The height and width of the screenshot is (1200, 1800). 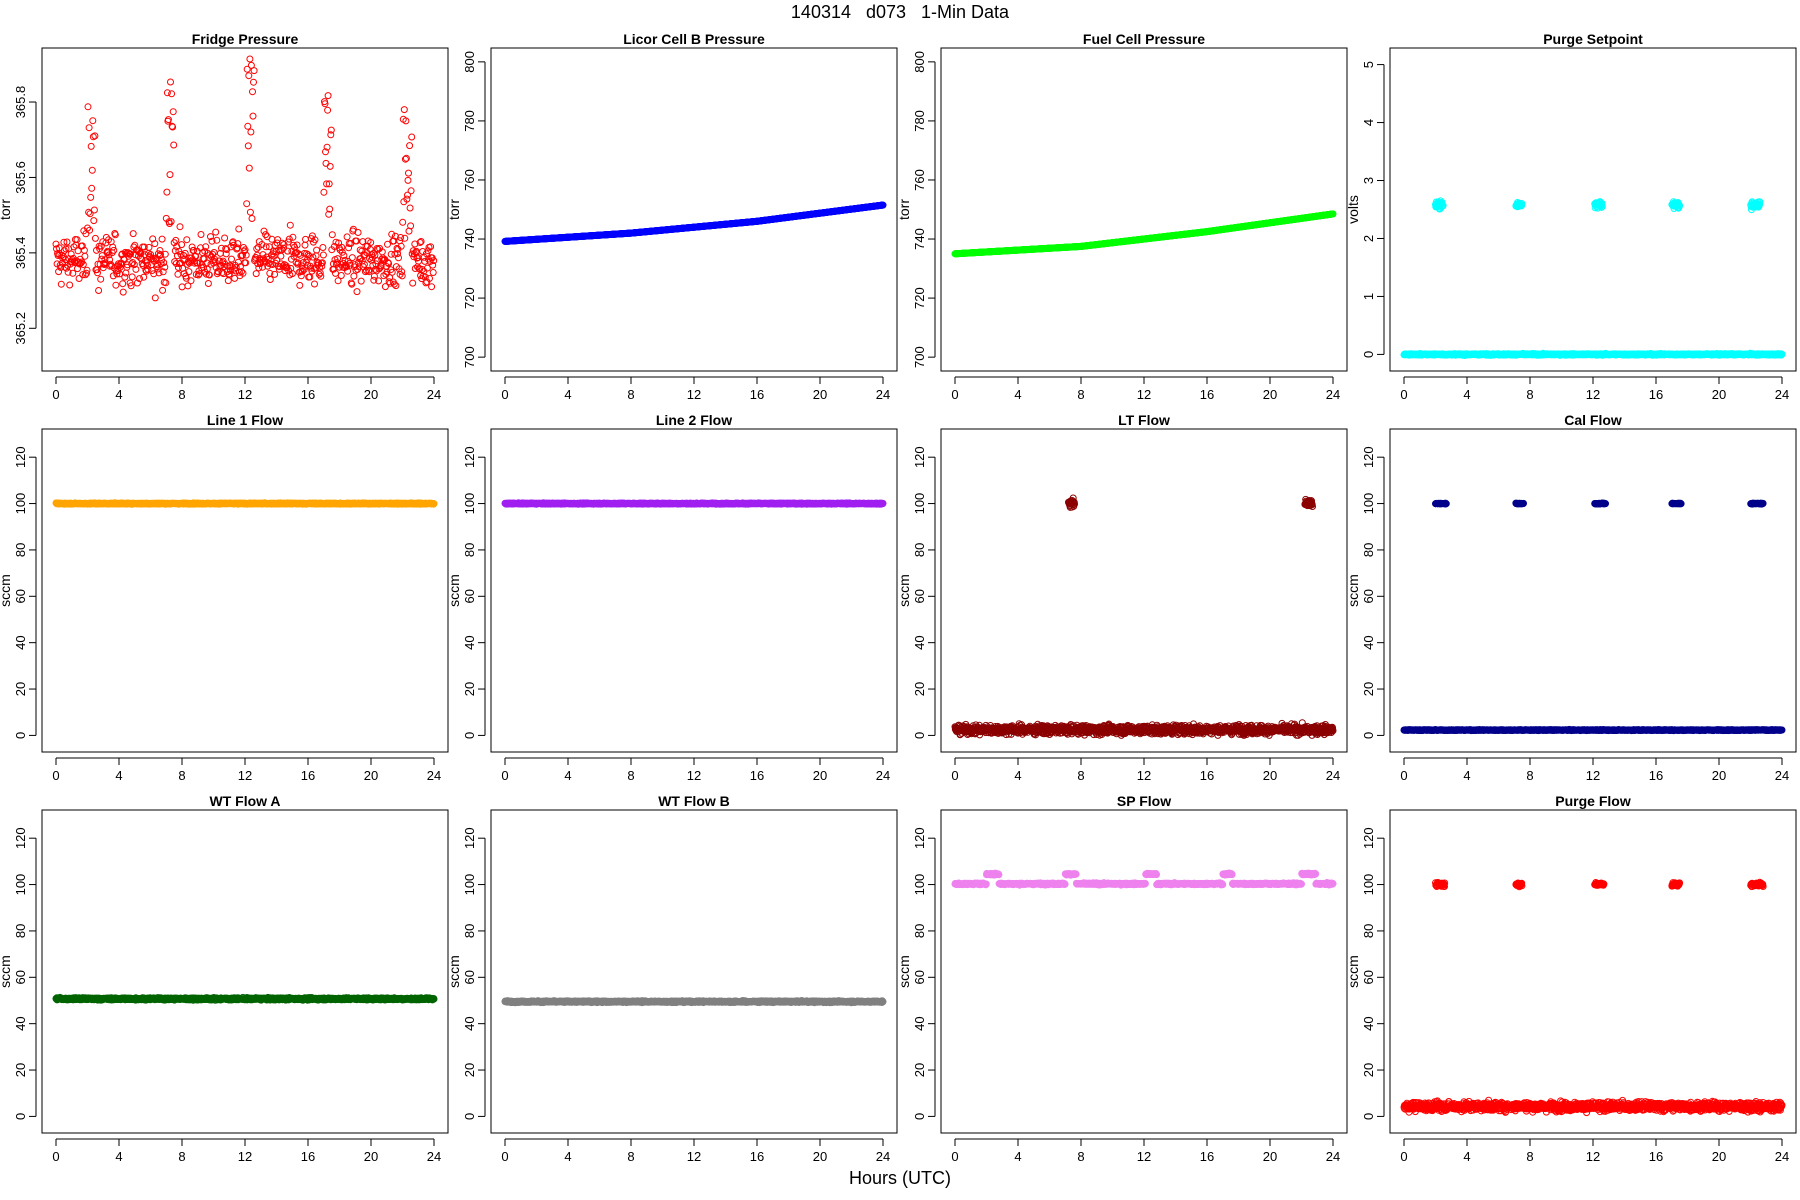 What do you see at coordinates (469, 180) in the screenshot?
I see `y-tick-label: 760` at bounding box center [469, 180].